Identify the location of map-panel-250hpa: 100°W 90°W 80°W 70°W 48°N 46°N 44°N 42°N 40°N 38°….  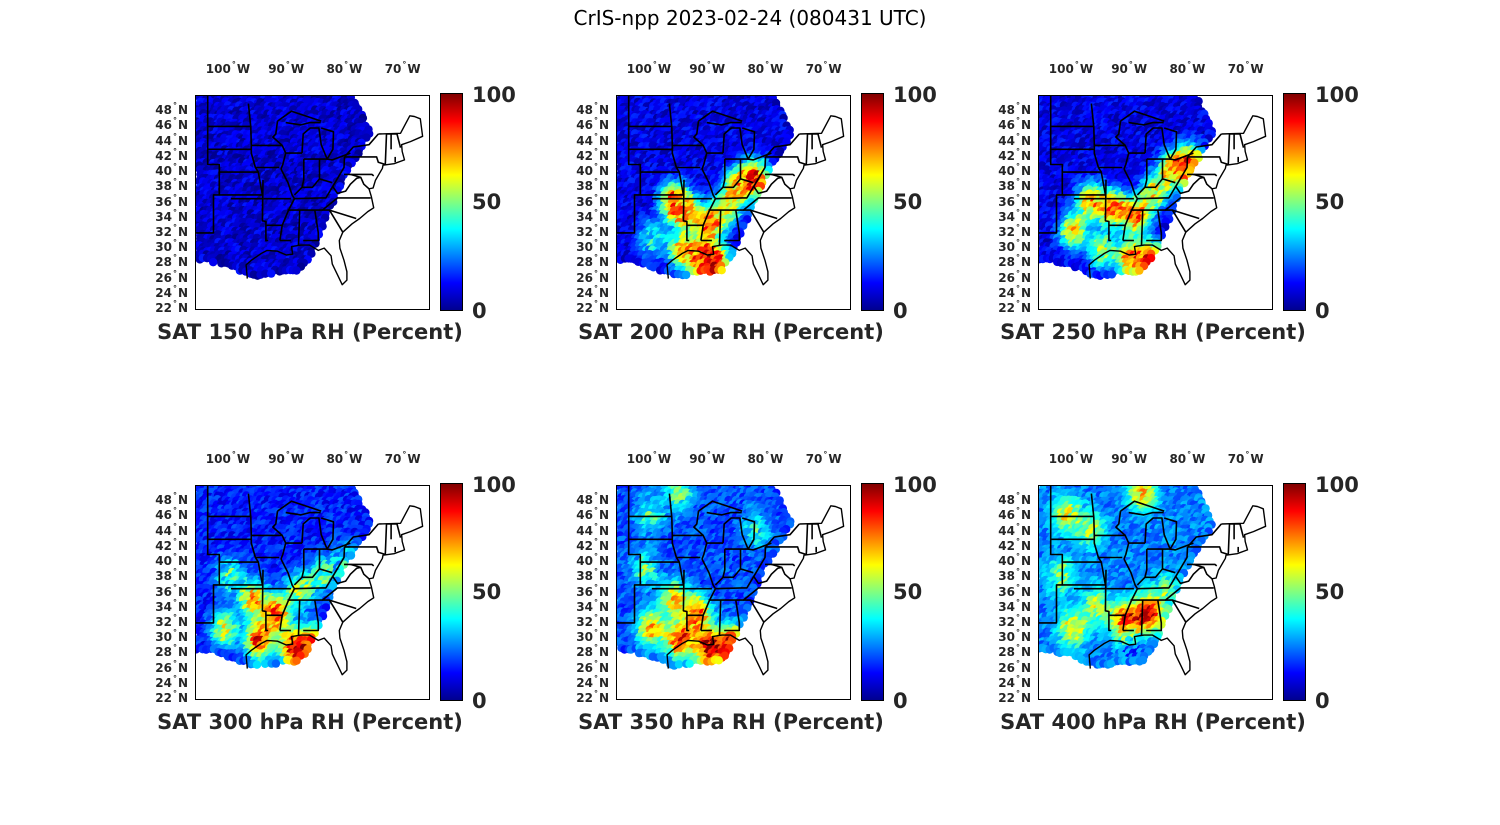
(1183, 209).